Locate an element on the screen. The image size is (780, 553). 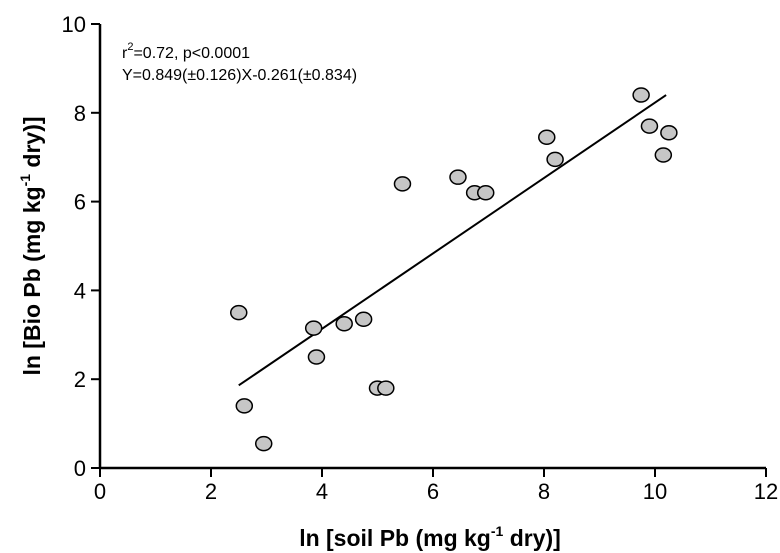
y-tick-label: 4 is located at coordinates (80, 290).